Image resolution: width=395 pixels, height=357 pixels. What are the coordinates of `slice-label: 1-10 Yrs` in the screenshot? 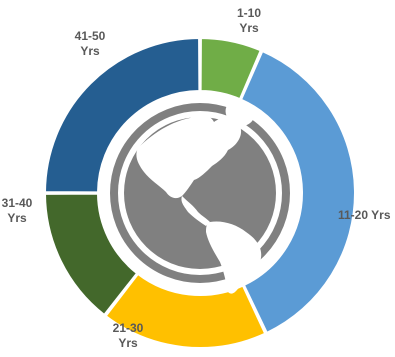 It's located at (249, 20).